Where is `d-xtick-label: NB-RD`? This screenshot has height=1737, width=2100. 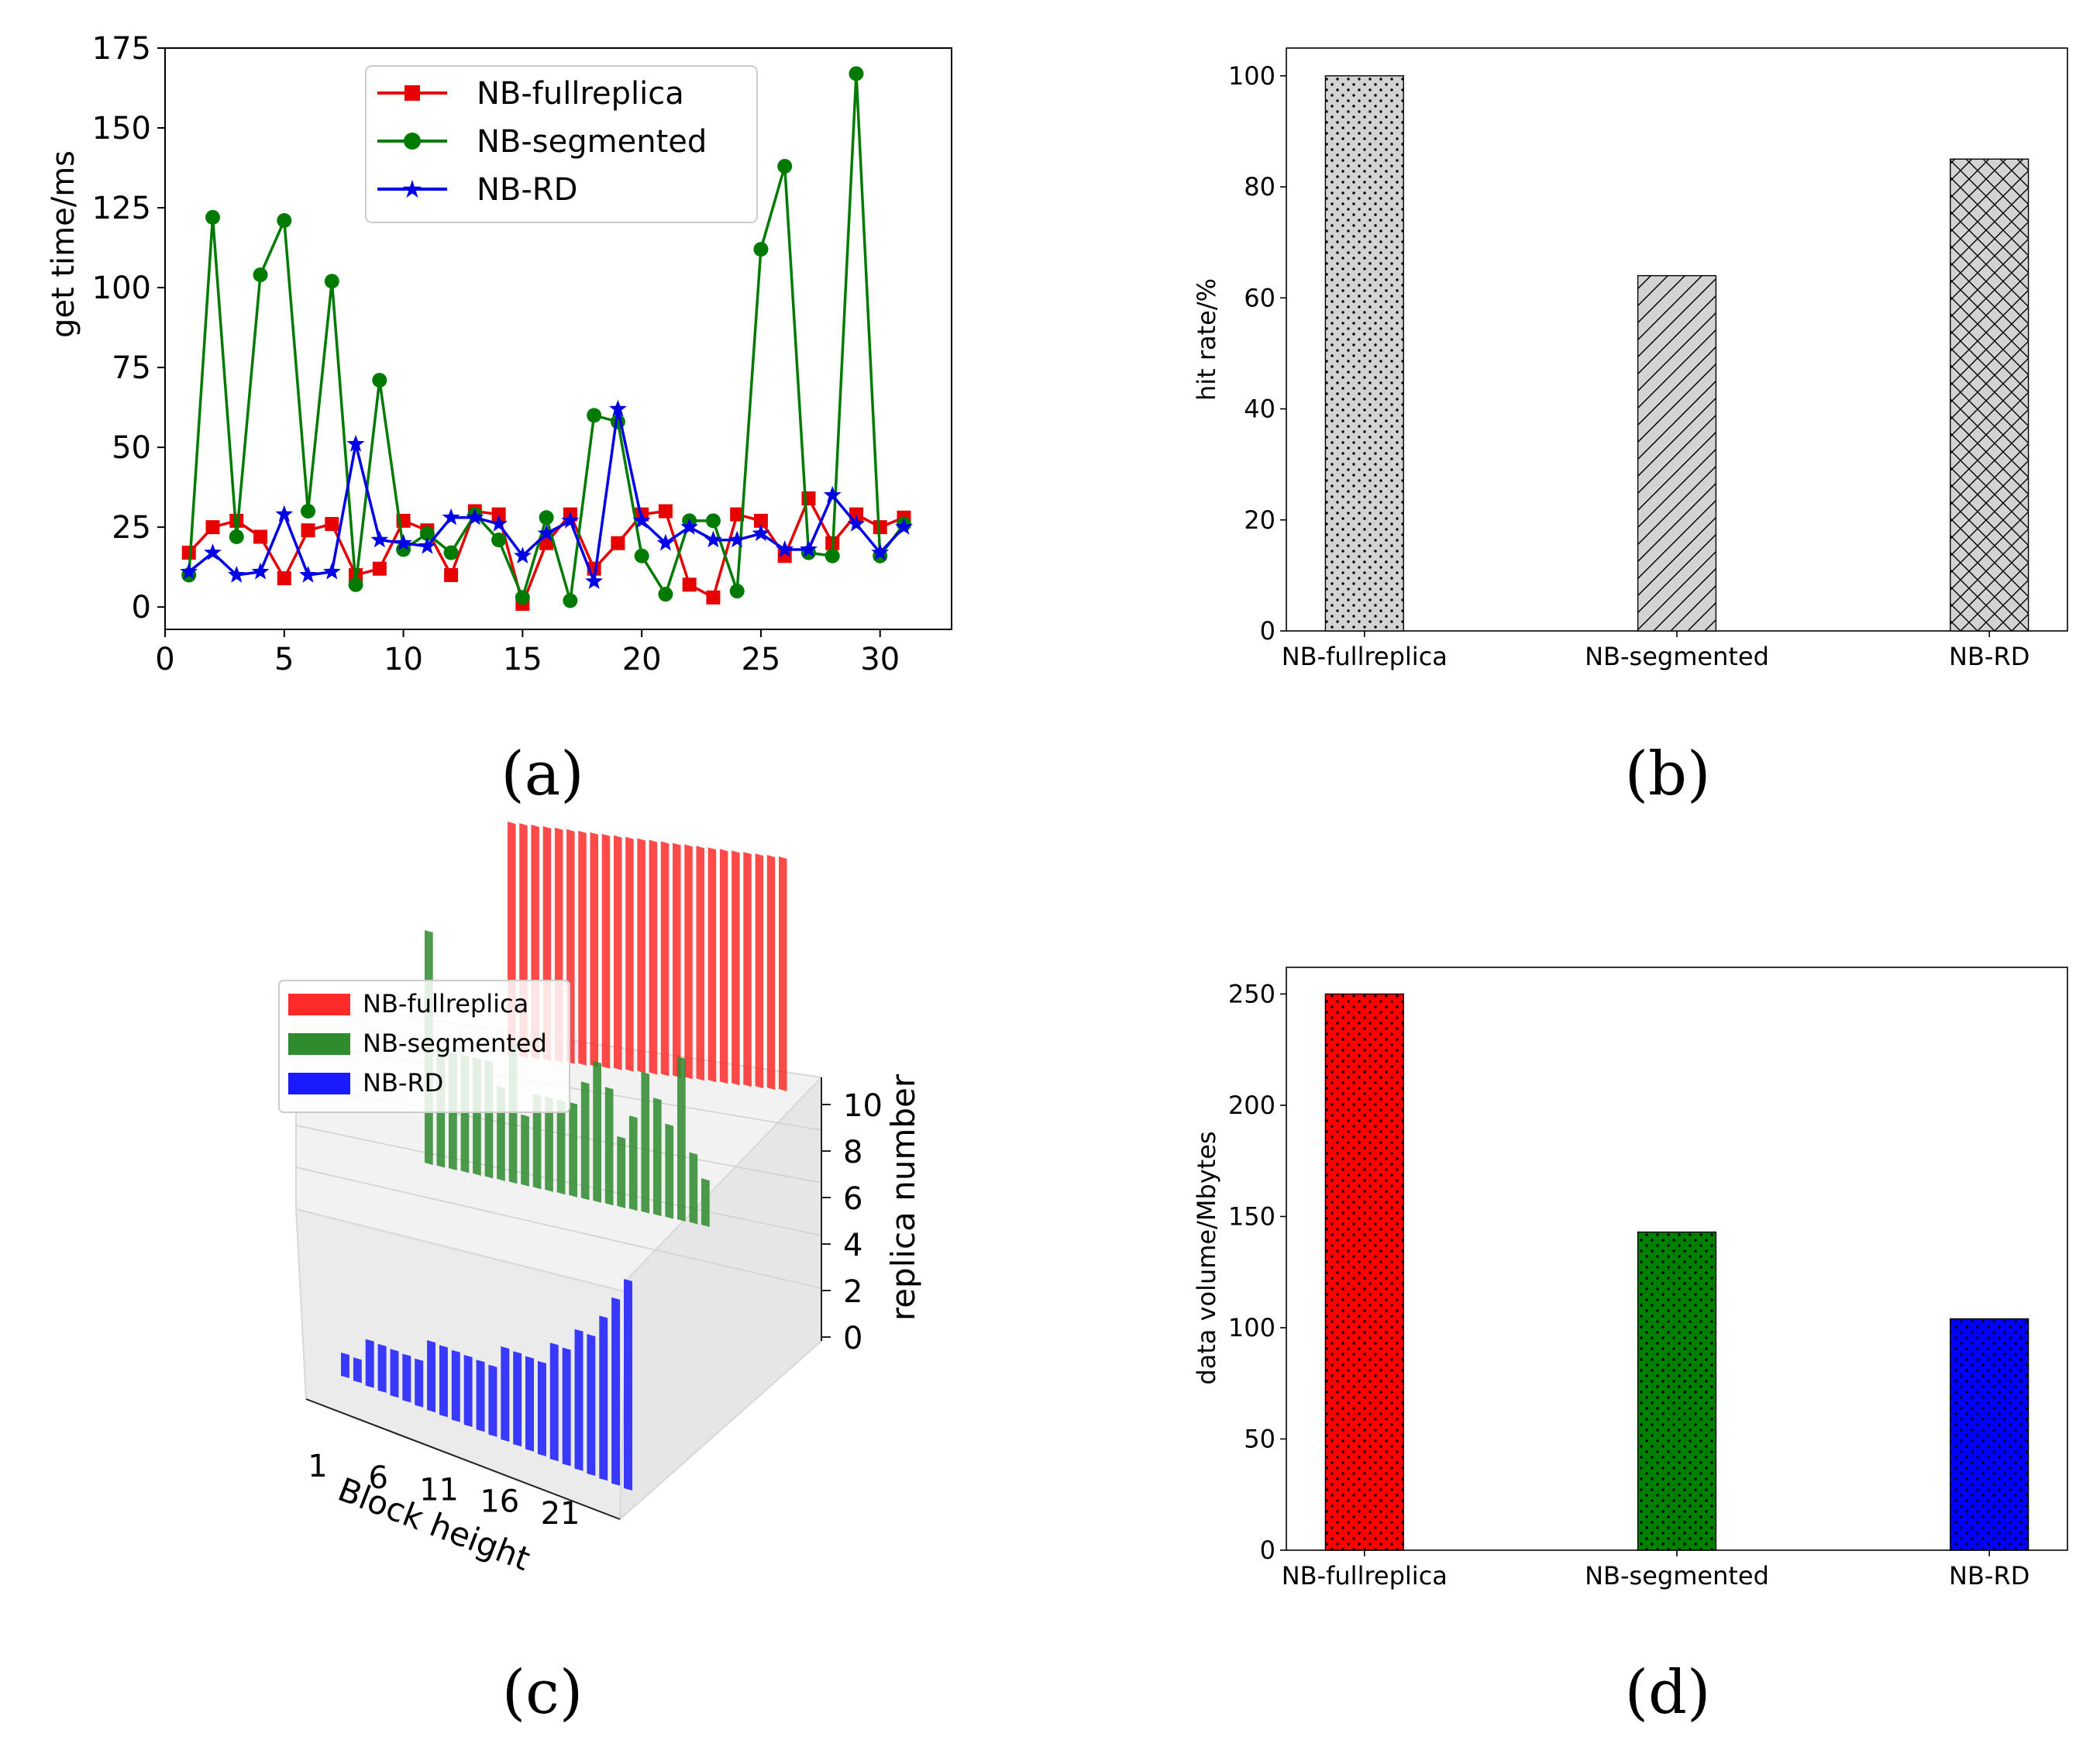
d-xtick-label: NB-RD is located at coordinates (1989, 1576).